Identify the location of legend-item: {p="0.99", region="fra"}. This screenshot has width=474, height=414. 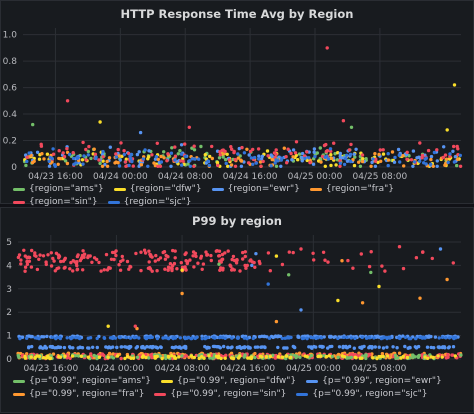
(78, 394).